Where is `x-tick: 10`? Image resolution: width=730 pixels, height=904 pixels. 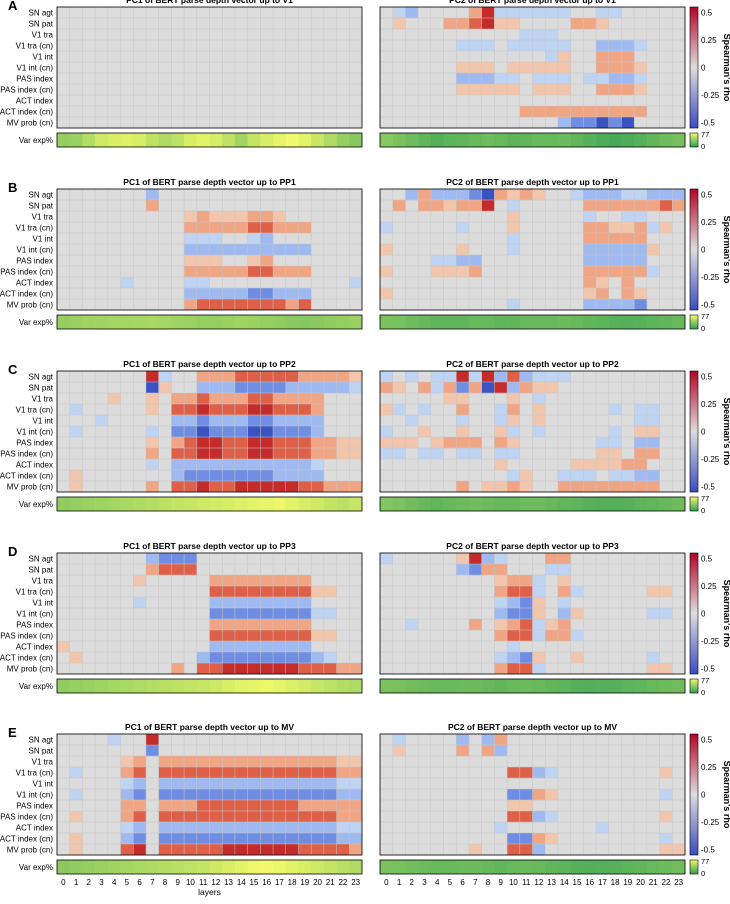
x-tick: 10 is located at coordinates (513, 882).